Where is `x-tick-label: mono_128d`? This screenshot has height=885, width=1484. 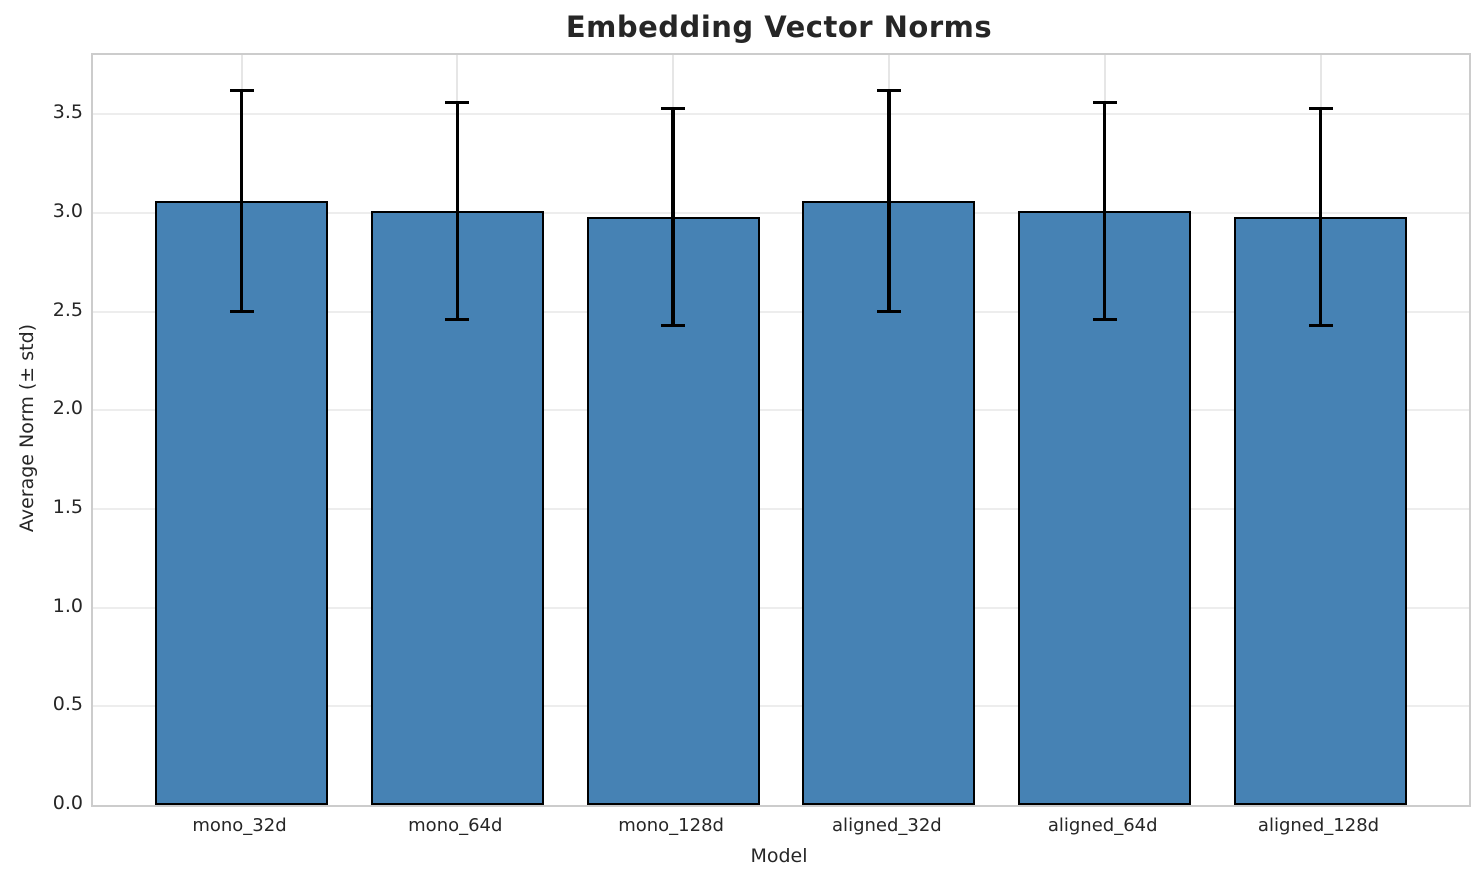 x-tick-label: mono_128d is located at coordinates (671, 825).